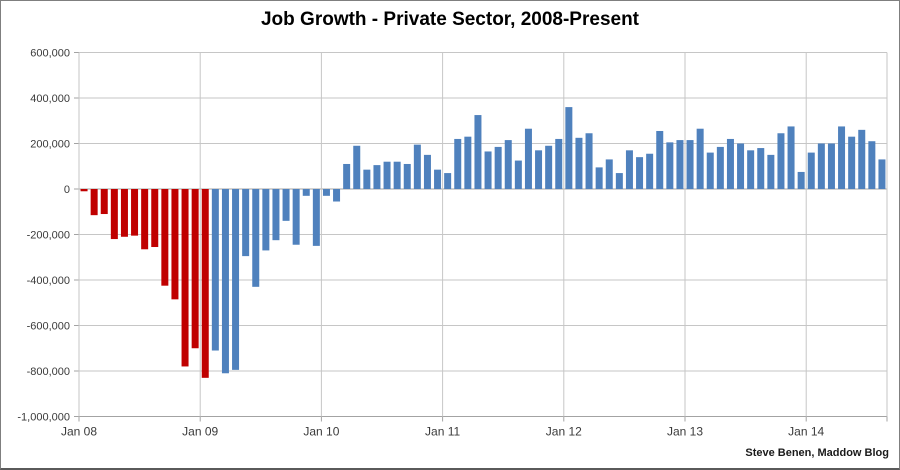 Image resolution: width=900 pixels, height=470 pixels. Describe the element at coordinates (50, 145) in the screenshot. I see `y-axis-label: 200,000` at that location.